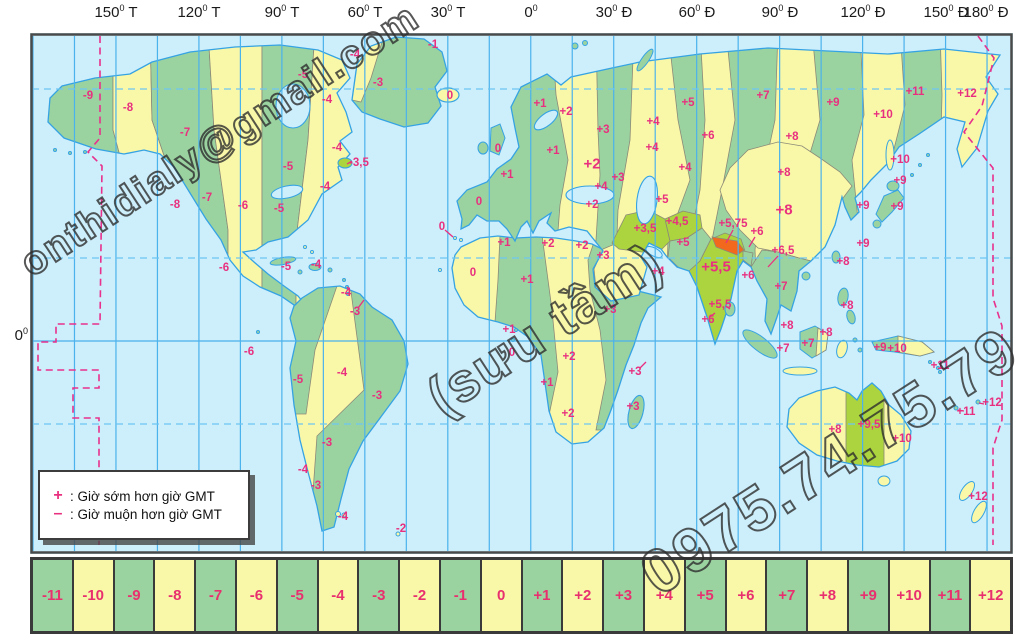 Image resolution: width=1022 pixels, height=642 pixels. I want to click on scale-cell: +5, so click(704, 595).